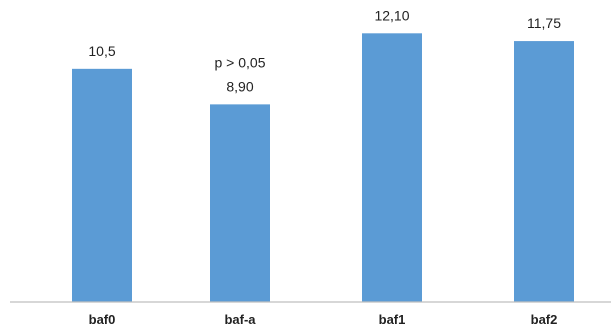 Image resolution: width=611 pixels, height=332 pixels. Describe the element at coordinates (392, 167) in the screenshot. I see `bar-baf1` at that location.